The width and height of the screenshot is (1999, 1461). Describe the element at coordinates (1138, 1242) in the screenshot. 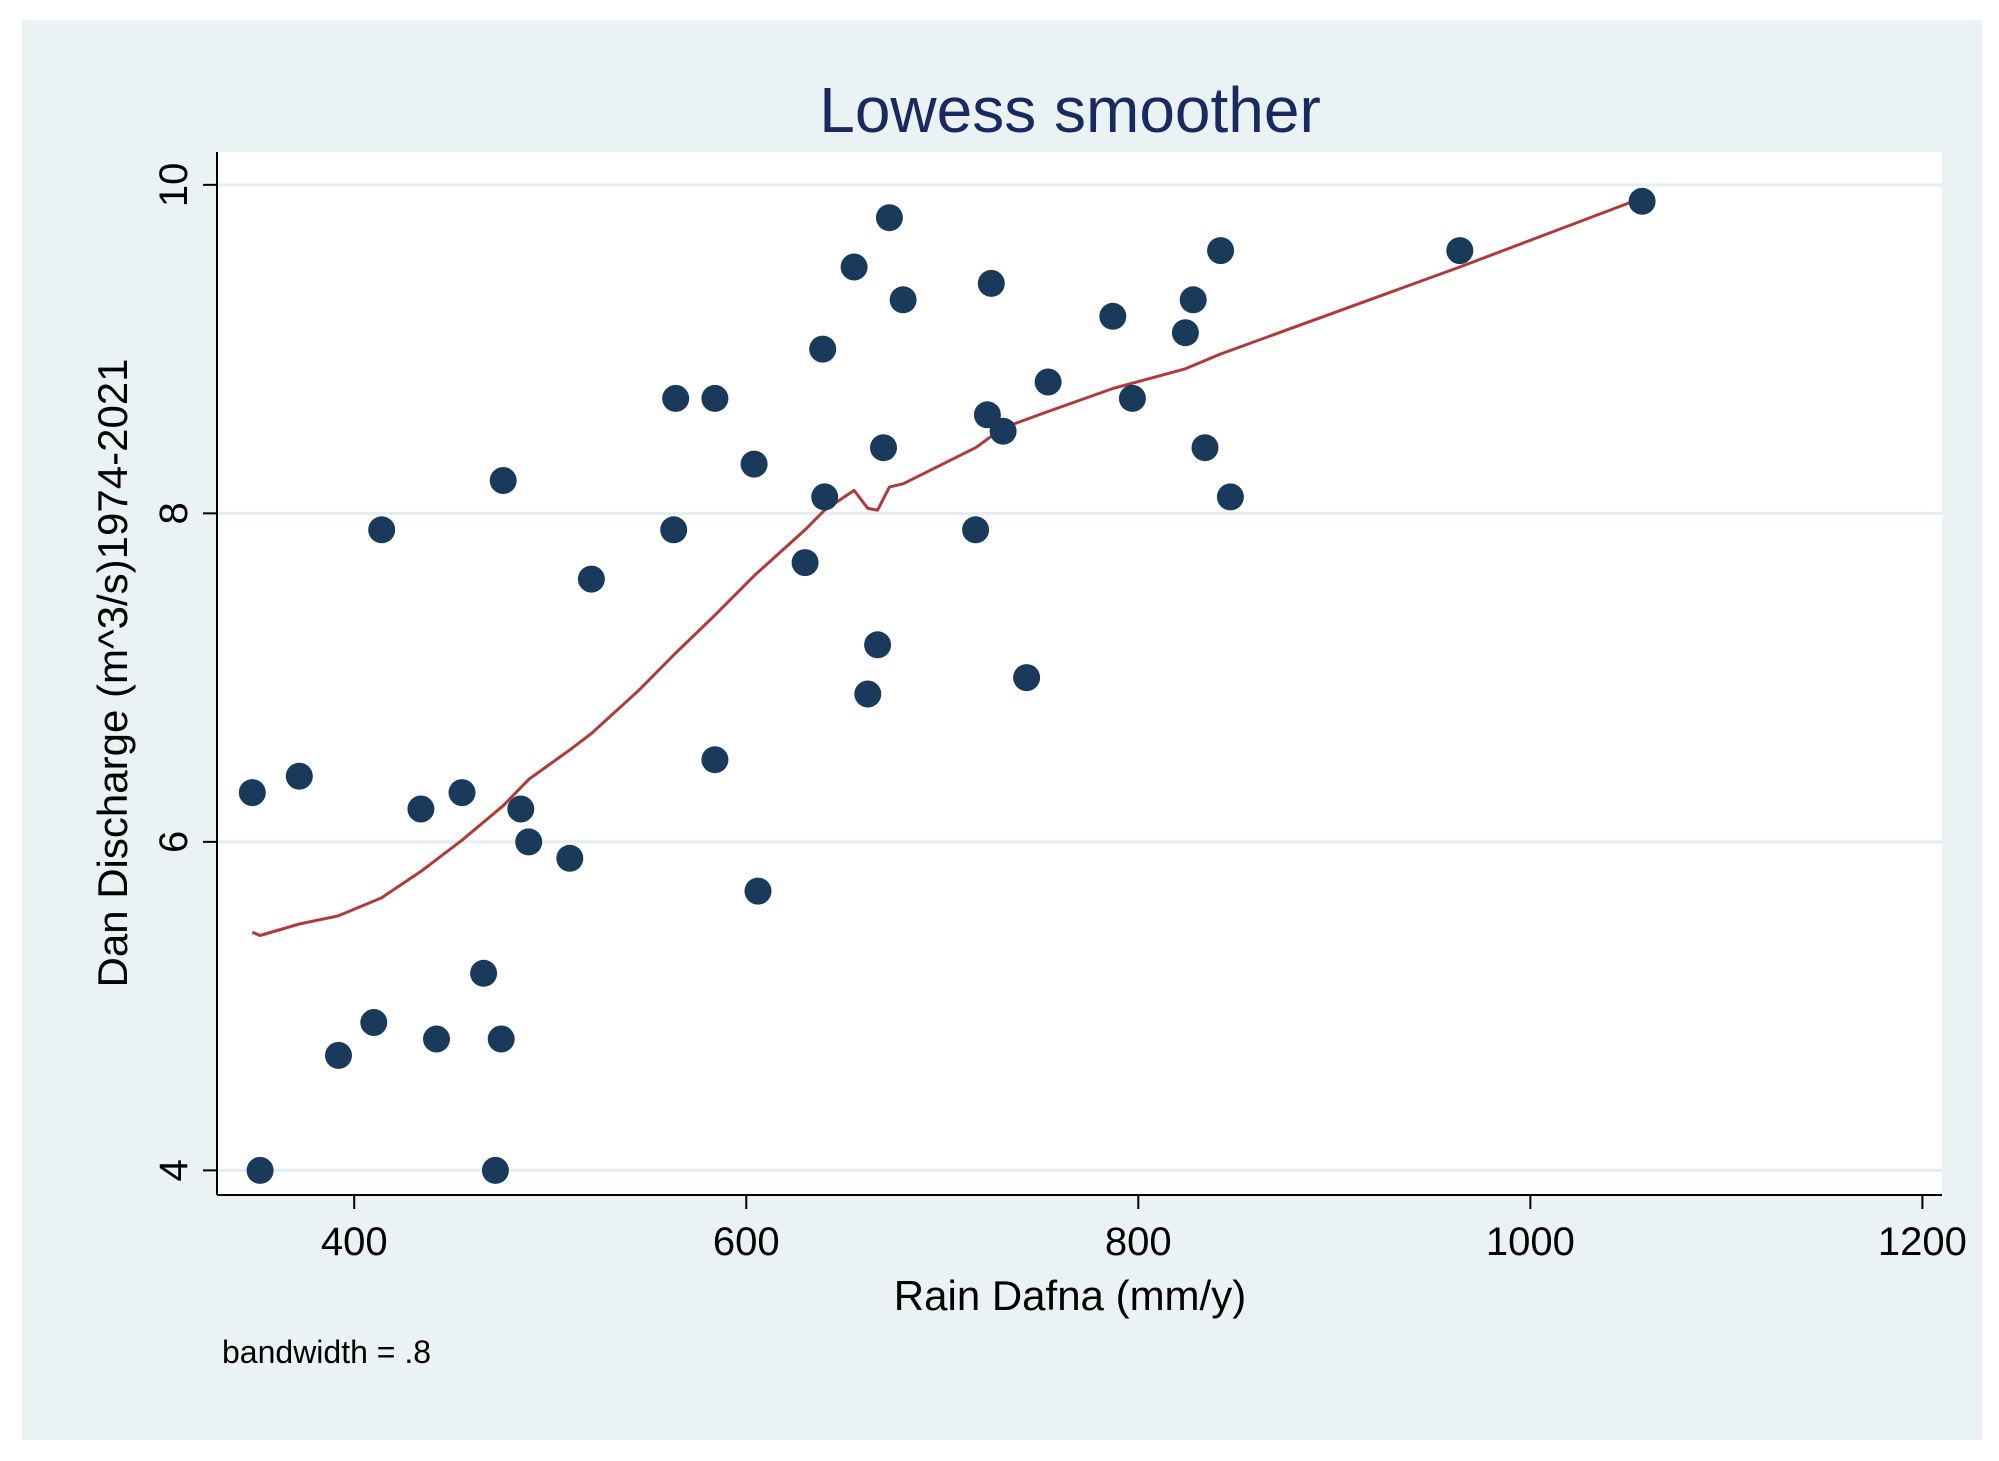

I see `x-tick-label: 800` at that location.